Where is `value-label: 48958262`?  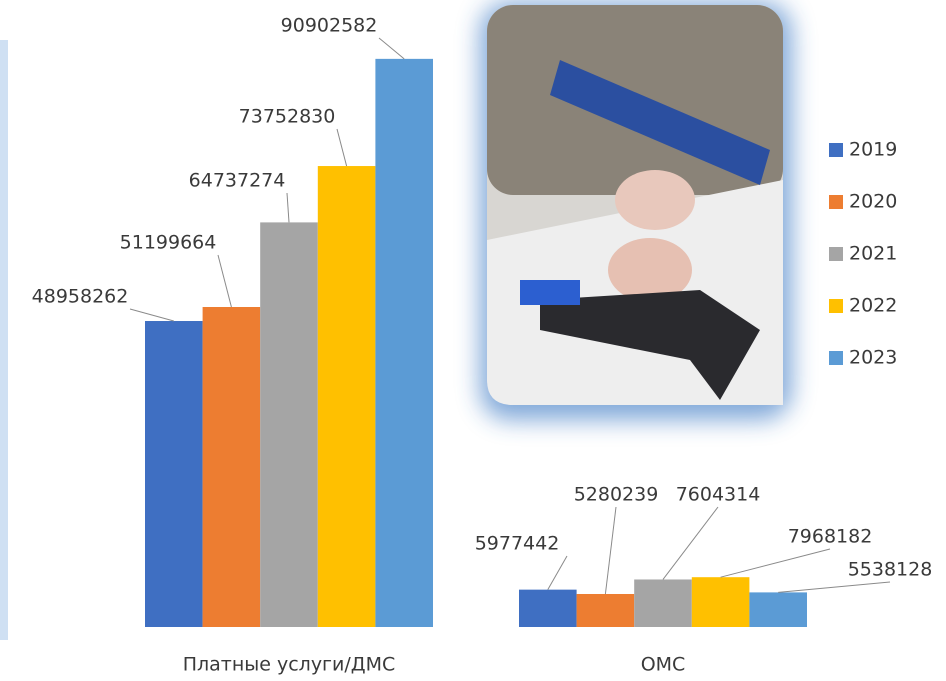
value-label: 48958262 is located at coordinates (80, 297).